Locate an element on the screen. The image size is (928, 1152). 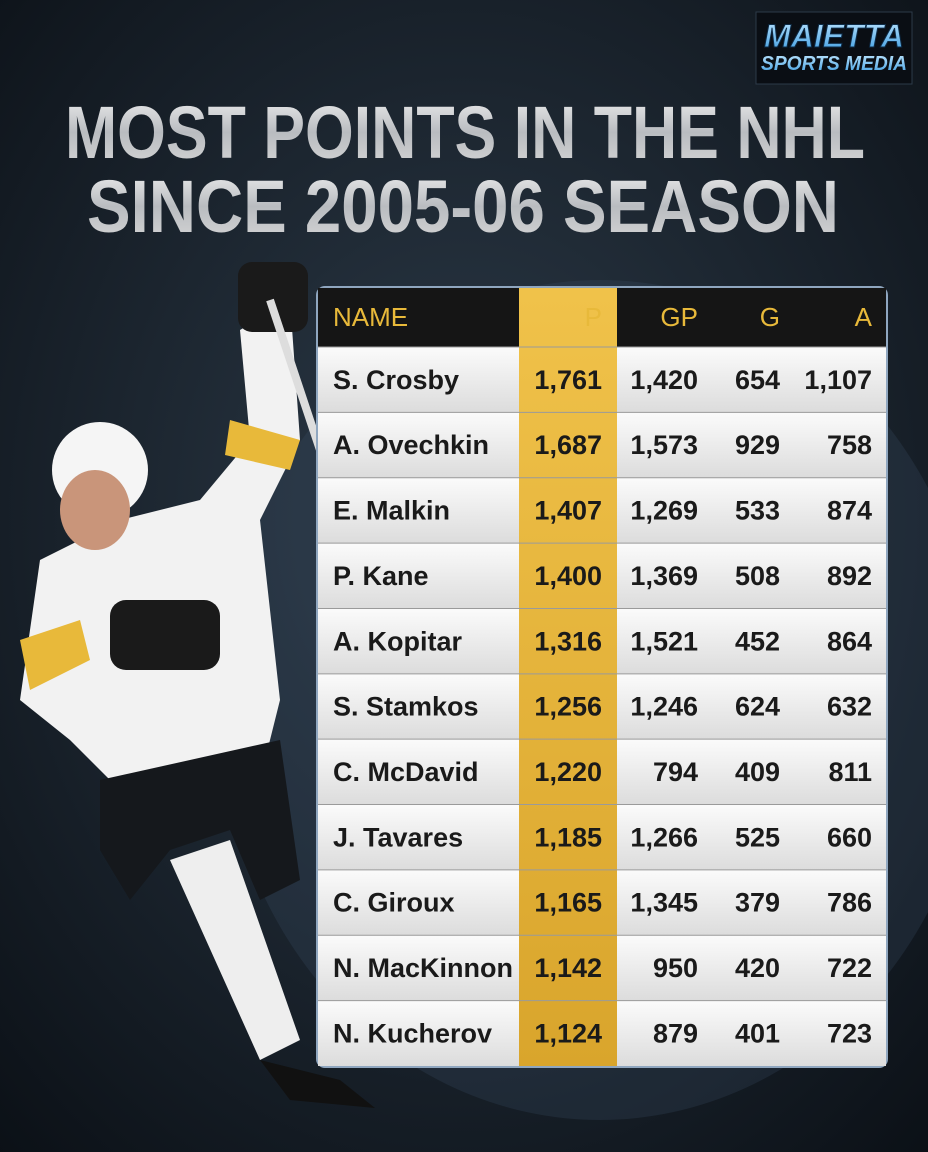
stat-cell: 1,269 is located at coordinates (664, 511).